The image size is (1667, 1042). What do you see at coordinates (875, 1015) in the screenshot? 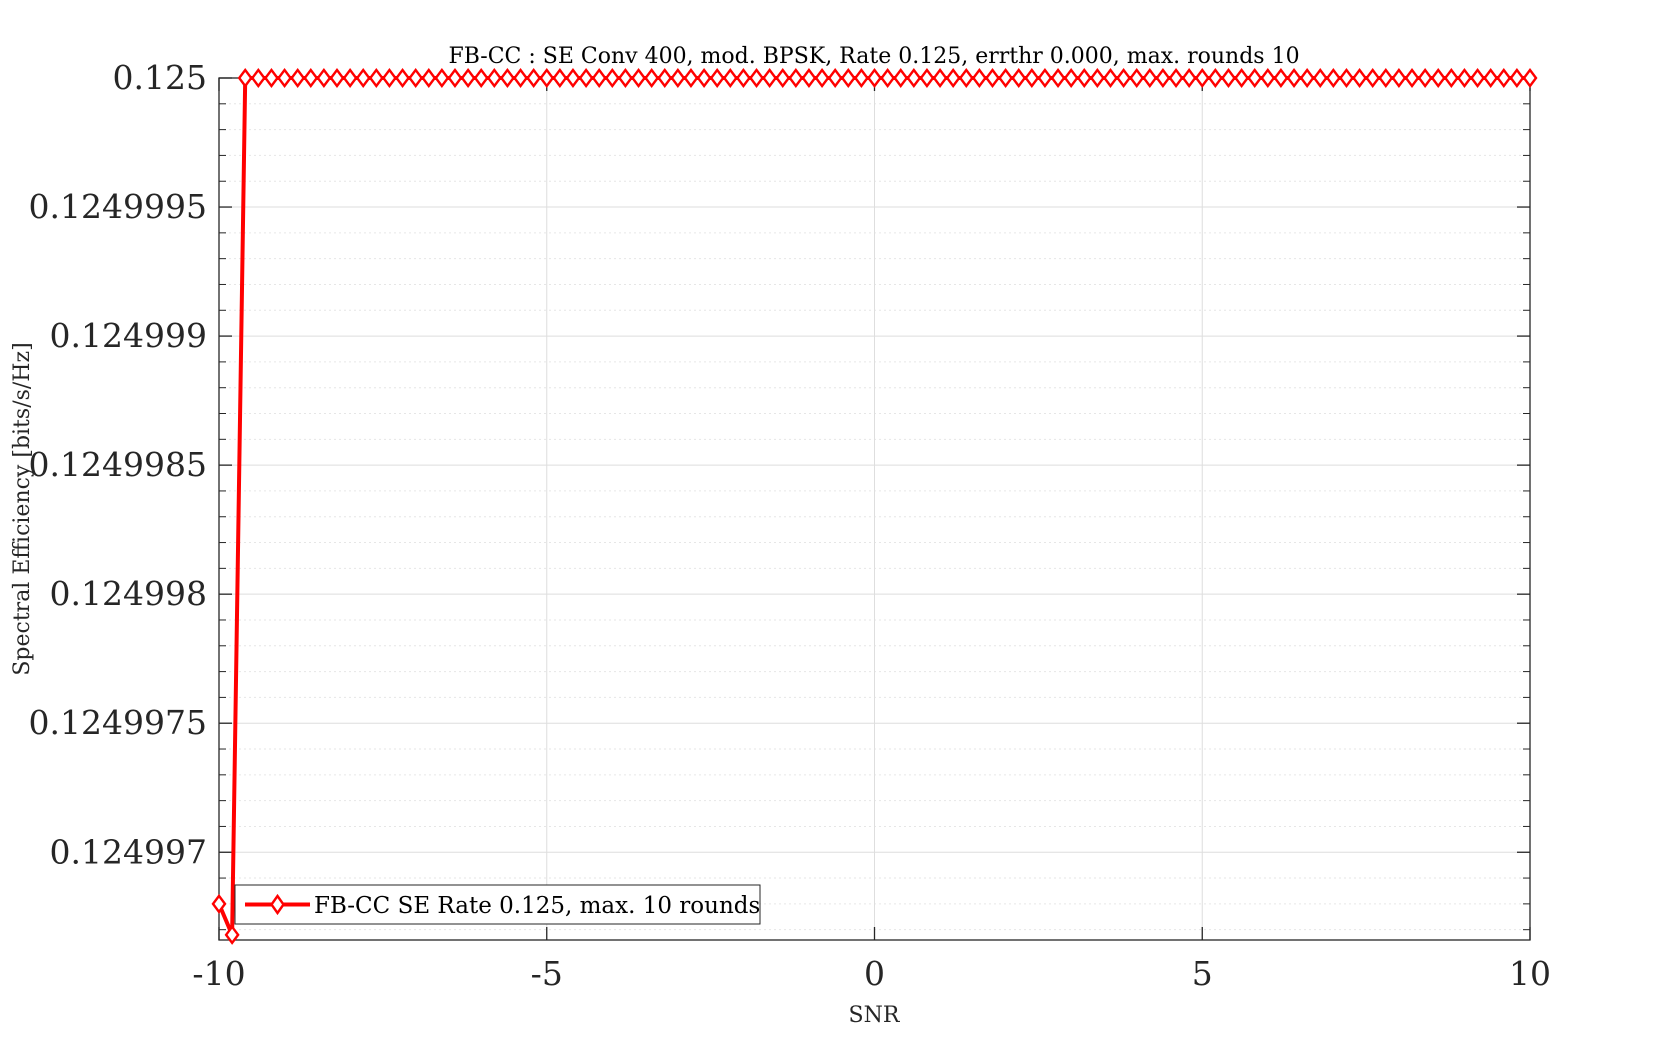
I see `x-axis-label: SNR` at bounding box center [875, 1015].